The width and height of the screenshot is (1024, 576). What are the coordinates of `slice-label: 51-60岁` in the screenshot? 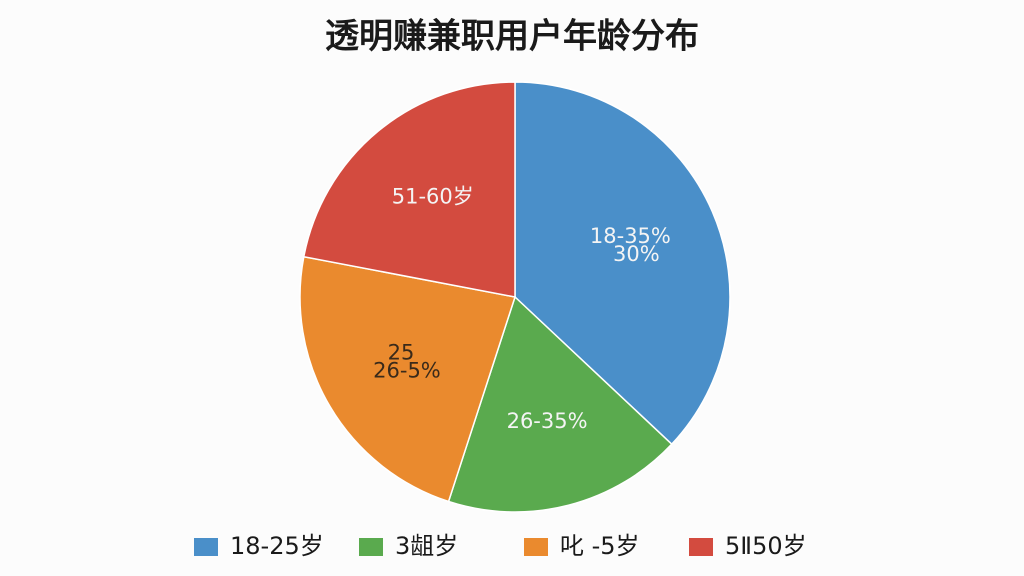 It's located at (433, 197).